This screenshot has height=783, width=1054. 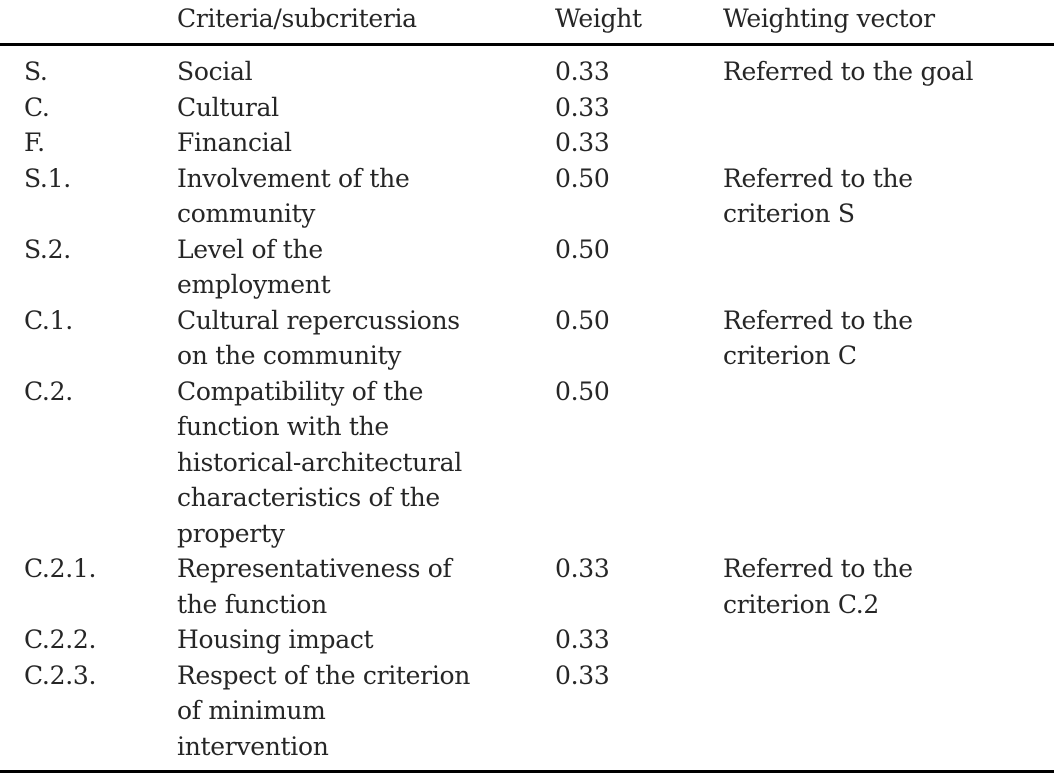 What do you see at coordinates (888, 196) in the screenshot?
I see `row-weighting-vector: Referred to the criterion S` at bounding box center [888, 196].